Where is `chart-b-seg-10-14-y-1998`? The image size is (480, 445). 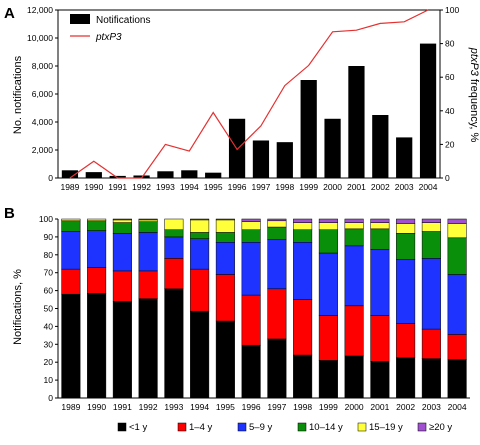
chart-b-seg-10-14-y-1998 is located at coordinates (303, 236).